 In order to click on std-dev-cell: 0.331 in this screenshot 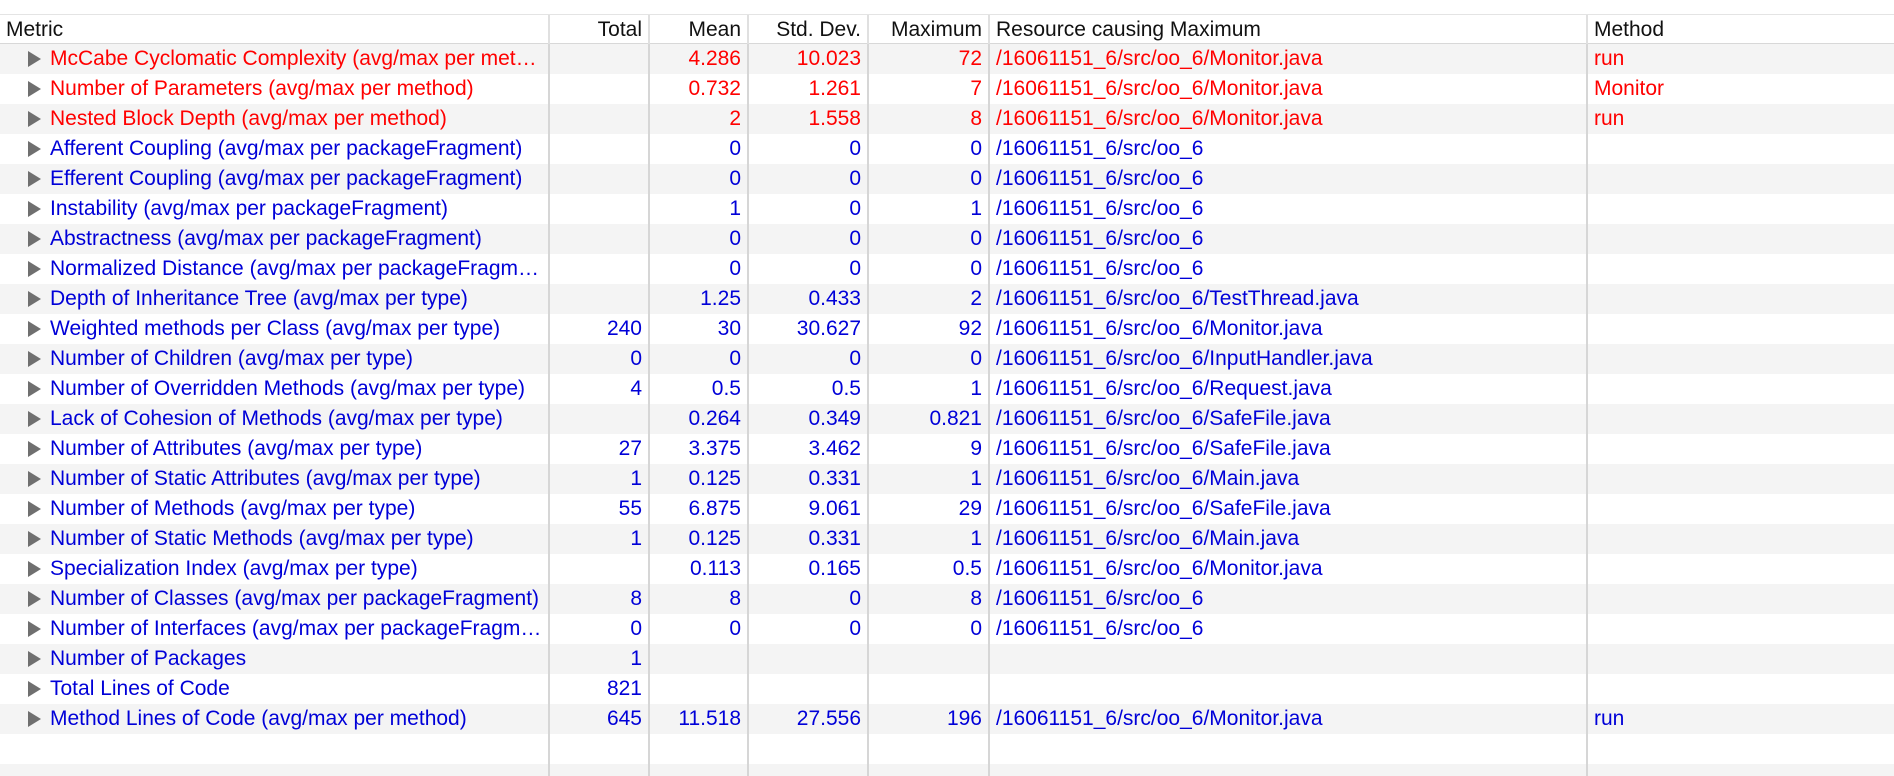, I will do `click(809, 539)`.